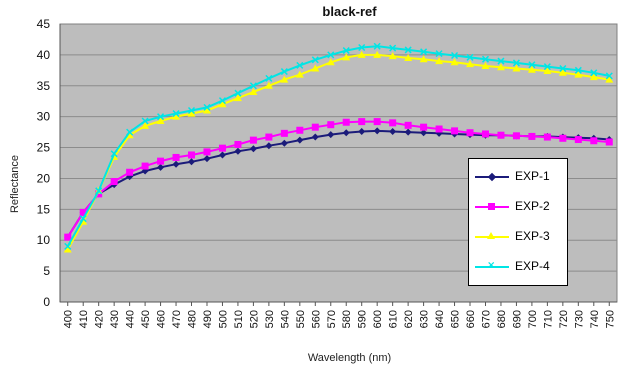  What do you see at coordinates (533, 319) in the screenshot?
I see `x-tick-label: 700` at bounding box center [533, 319].